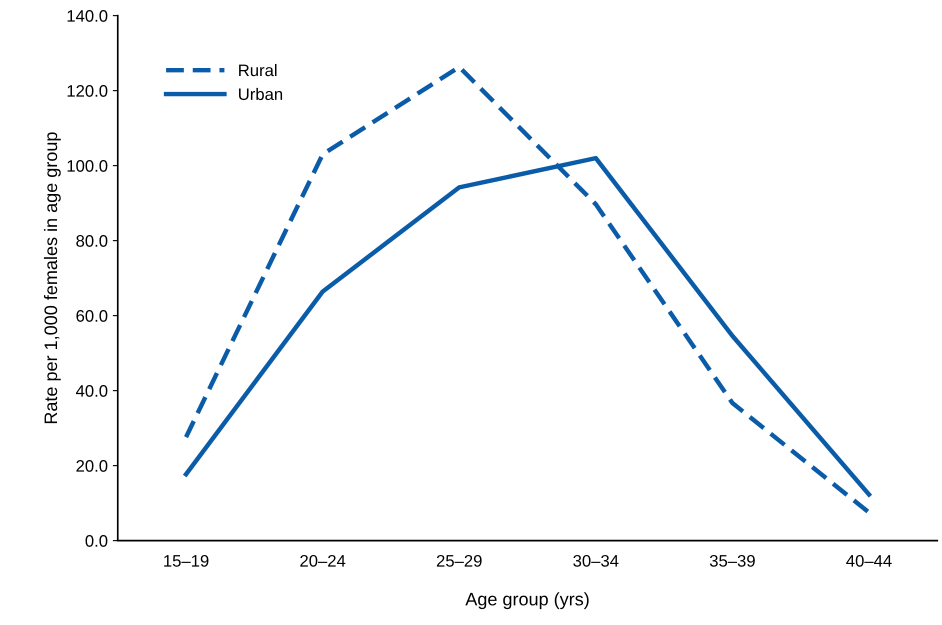 Image resolution: width=942 pixels, height=625 pixels. Describe the element at coordinates (527, 601) in the screenshot. I see `x-axis-title: Age group (yrs)` at that location.